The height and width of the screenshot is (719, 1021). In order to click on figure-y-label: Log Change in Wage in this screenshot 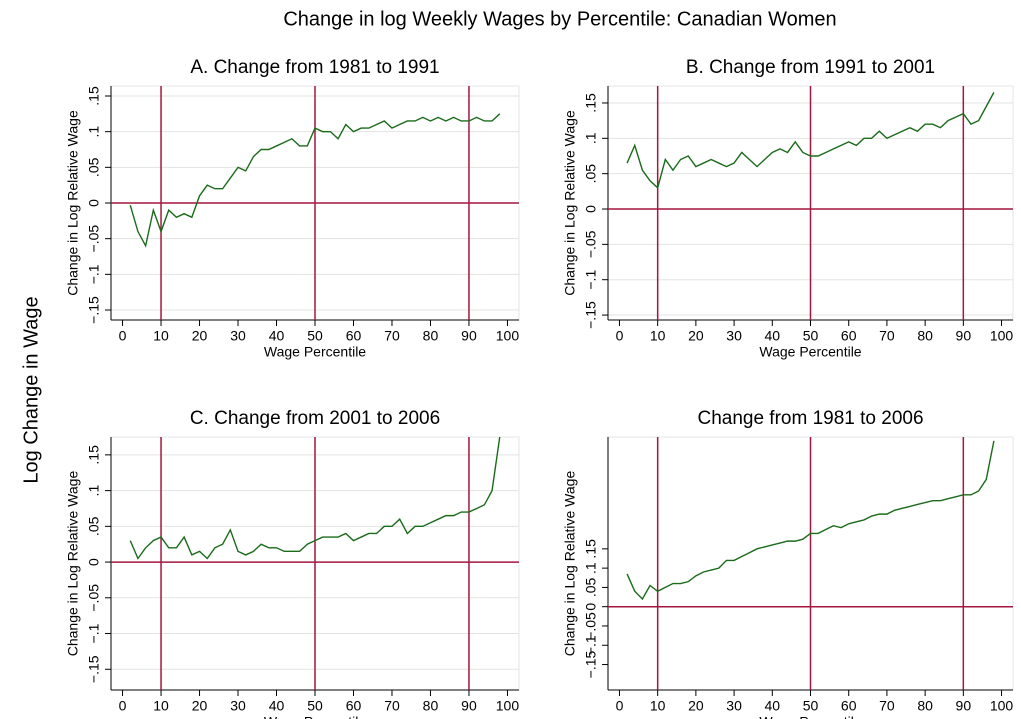, I will do `click(31, 389)`.